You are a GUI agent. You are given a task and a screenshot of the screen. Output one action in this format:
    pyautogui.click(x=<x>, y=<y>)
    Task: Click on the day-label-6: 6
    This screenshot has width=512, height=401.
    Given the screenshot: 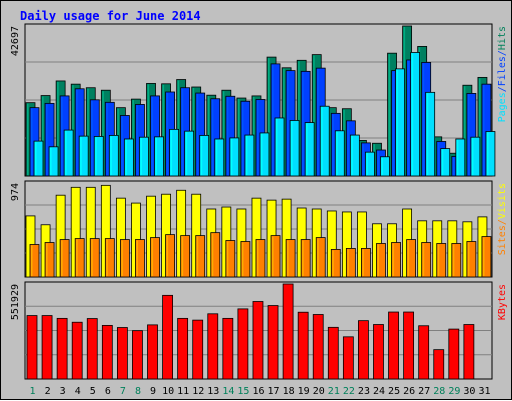 What is the action you would take?
    pyautogui.click(x=108, y=391)
    